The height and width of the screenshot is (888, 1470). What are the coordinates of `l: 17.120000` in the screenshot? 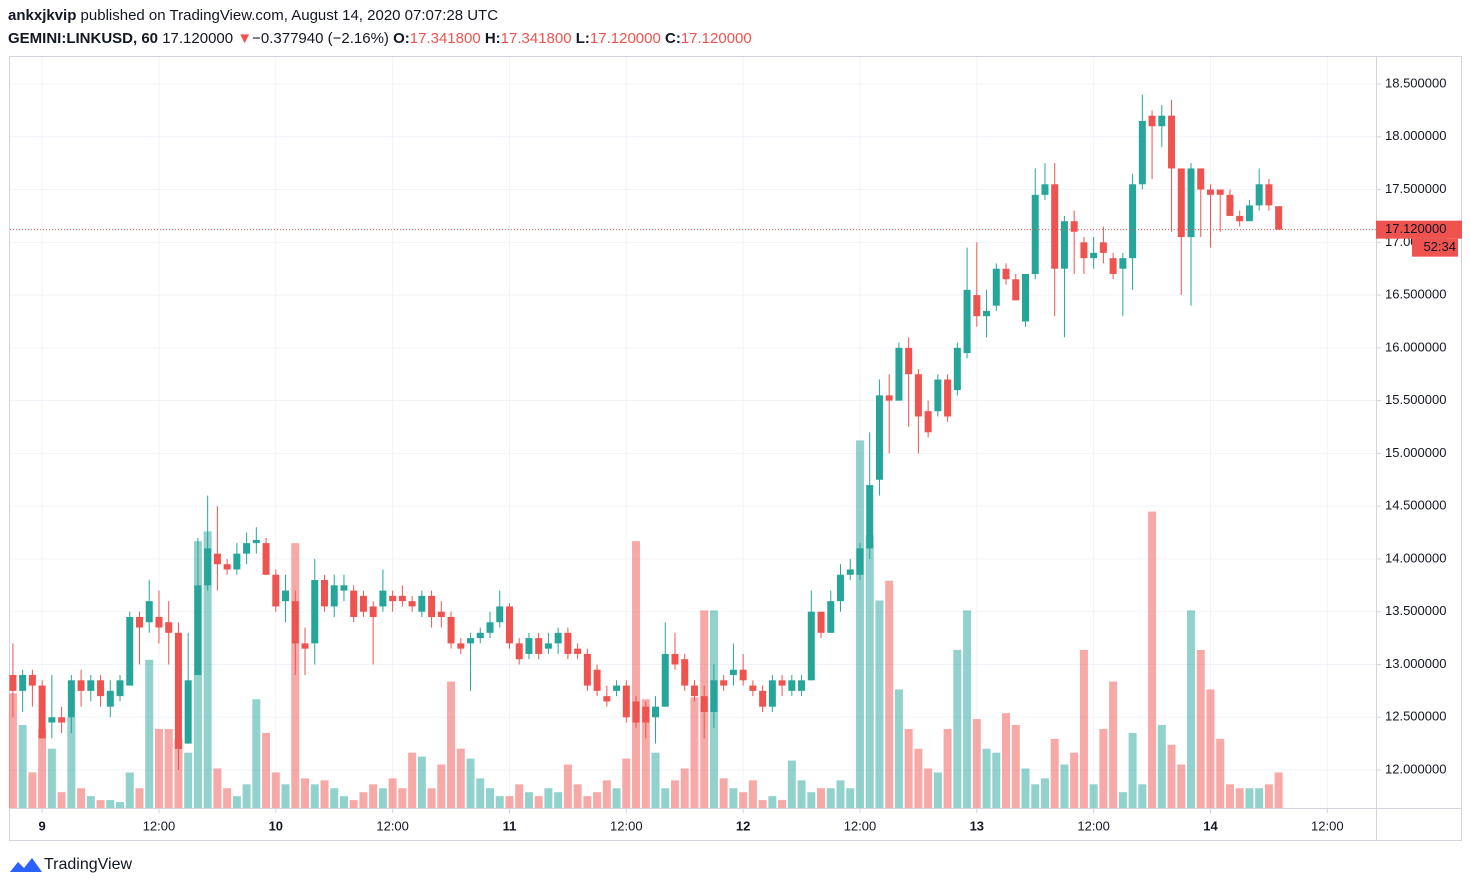 It's located at (625, 38).